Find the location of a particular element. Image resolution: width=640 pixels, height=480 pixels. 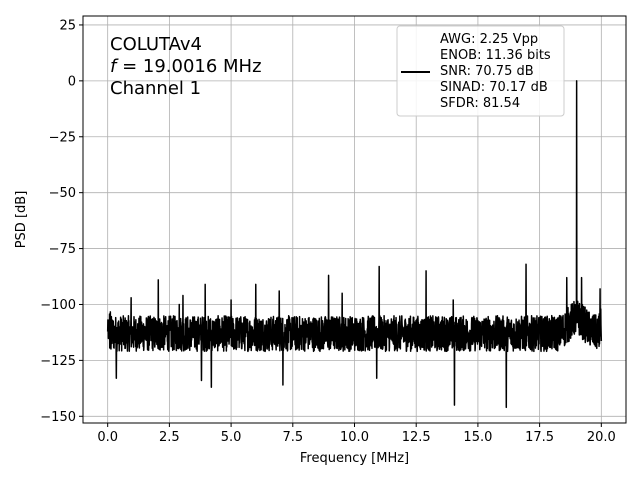

x-tick-label: 15.0 is located at coordinates (477, 437).